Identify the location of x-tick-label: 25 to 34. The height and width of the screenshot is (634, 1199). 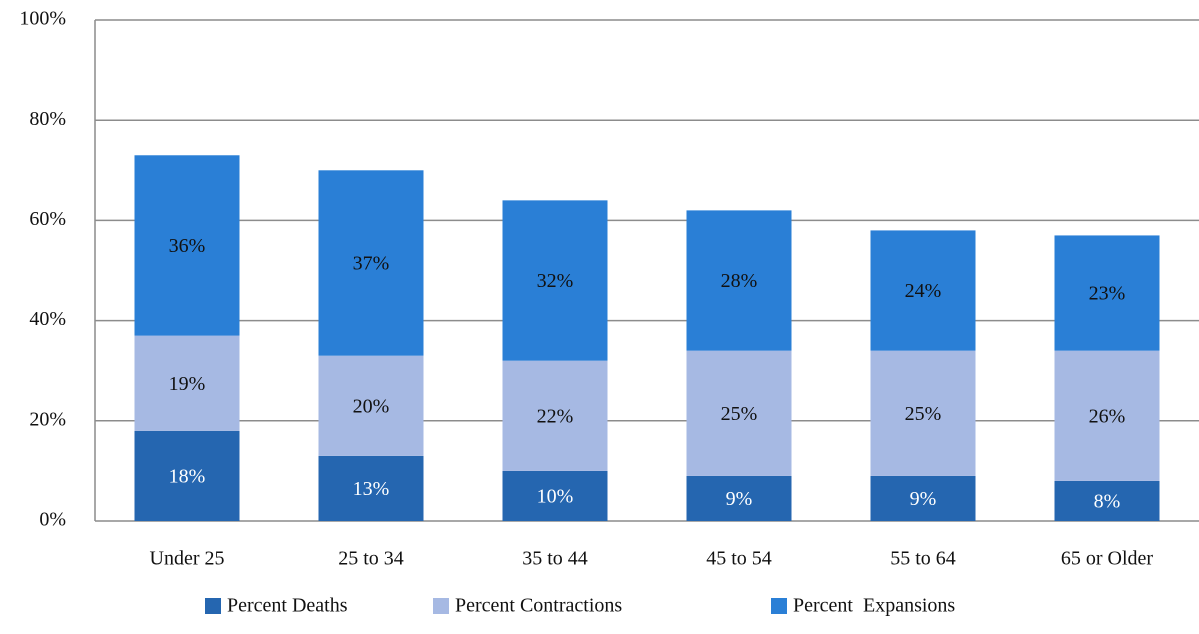
(371, 559).